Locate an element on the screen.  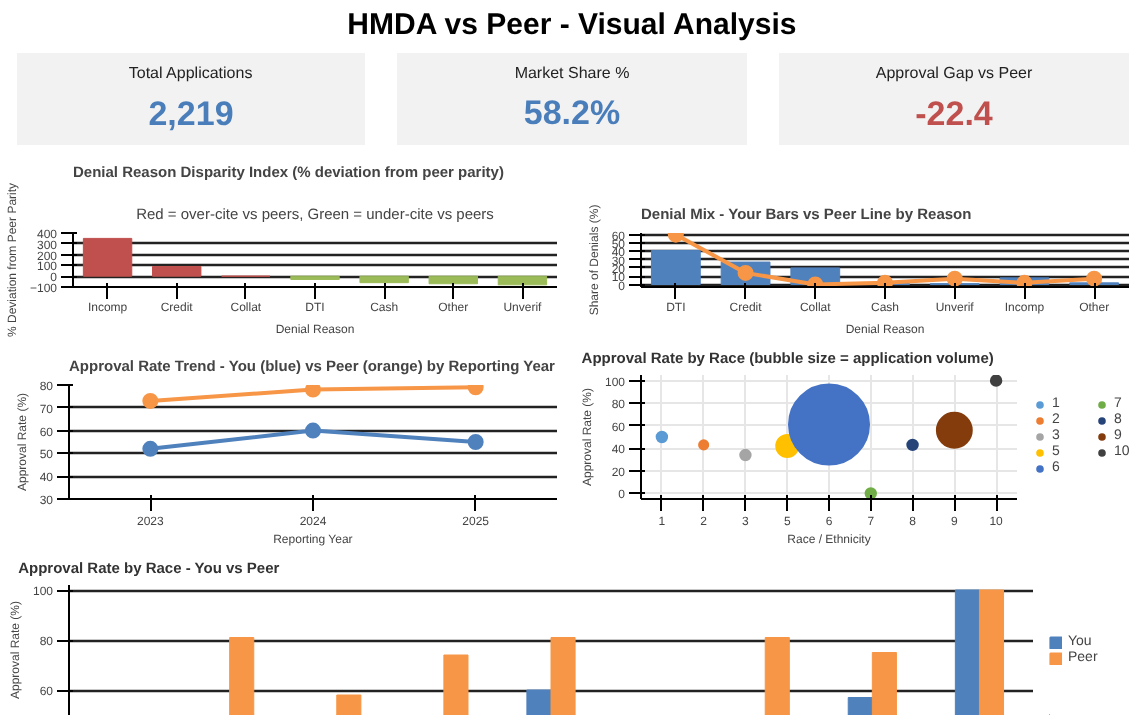
text: Market Share % is located at coordinates (572, 73).